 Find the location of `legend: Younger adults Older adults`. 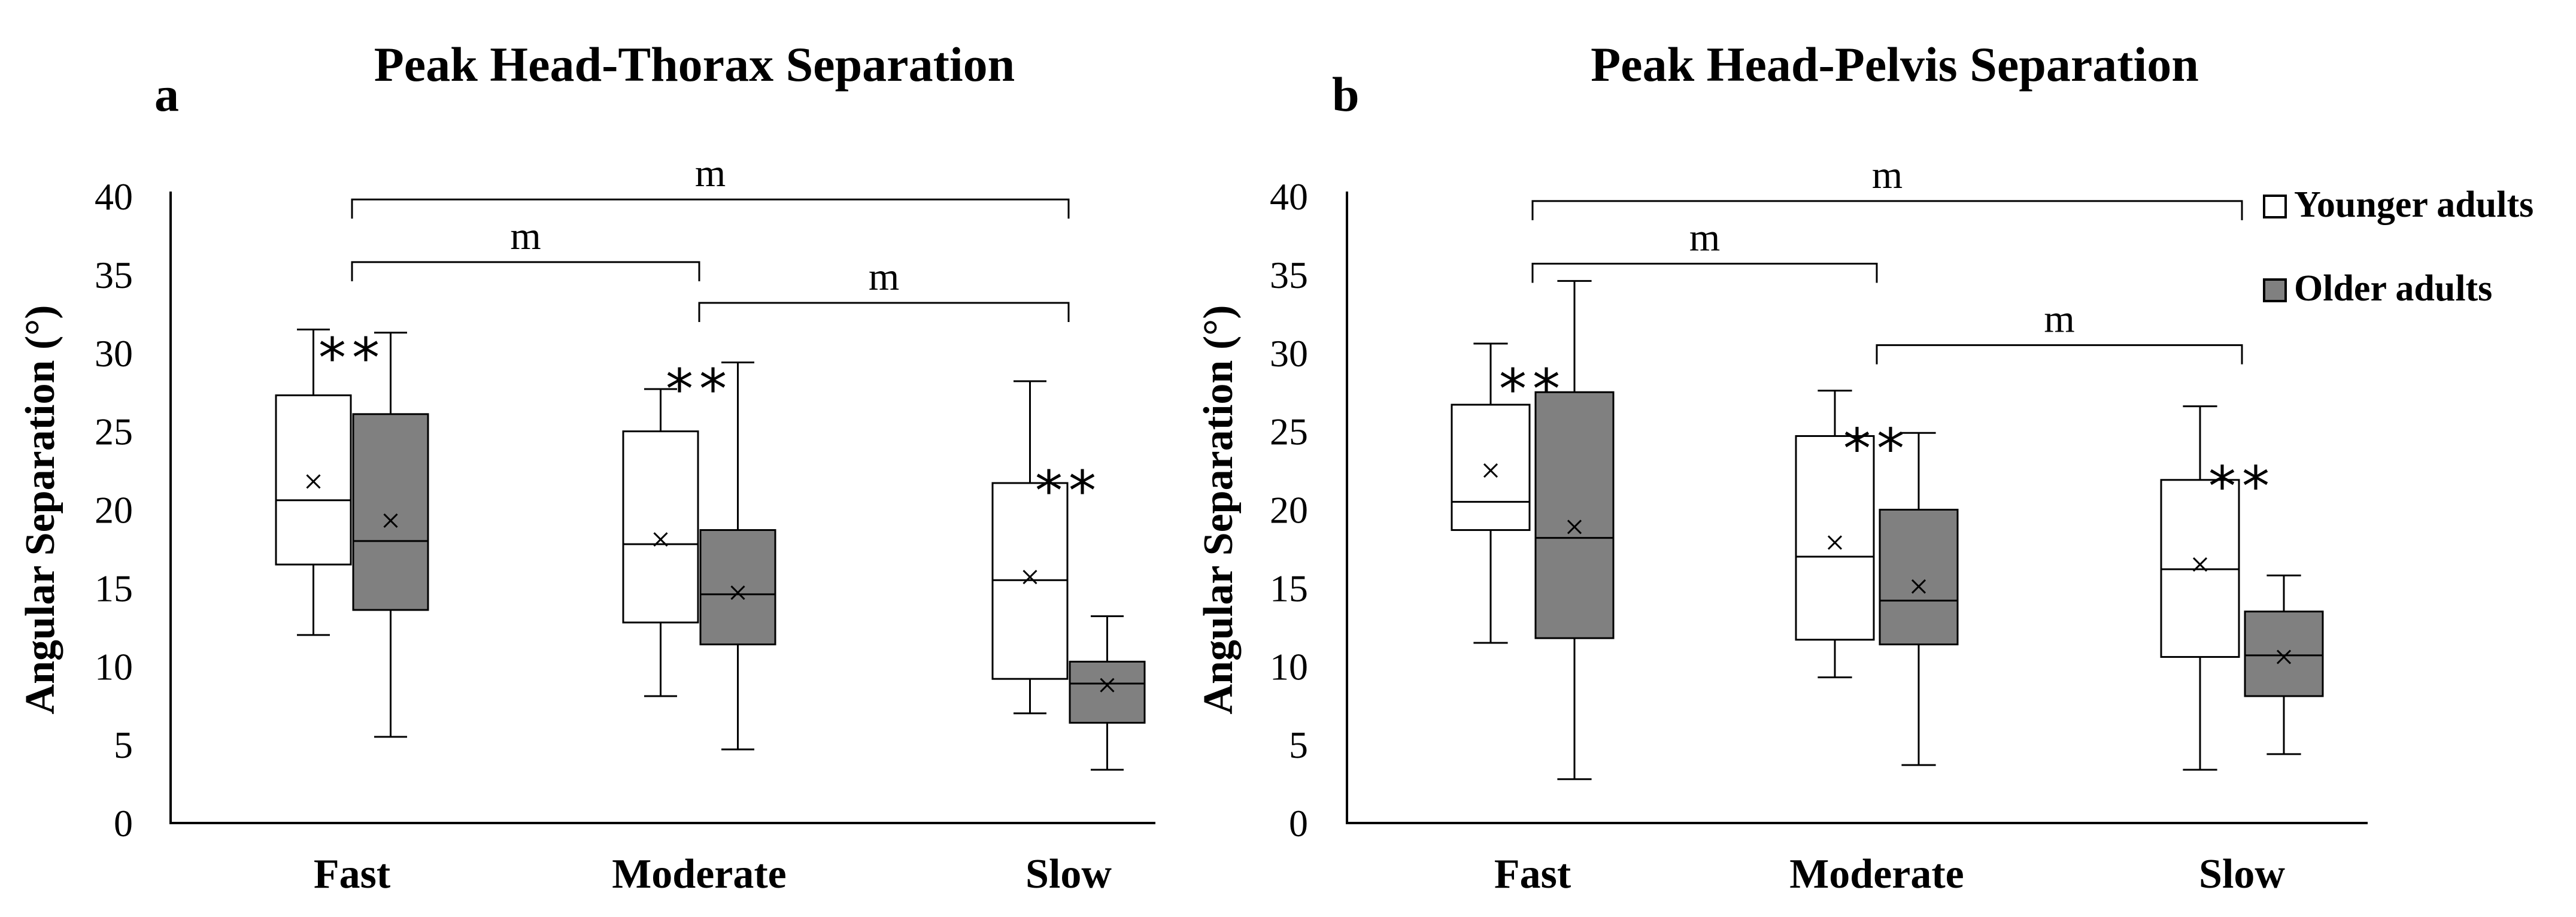

legend: Younger adults Older adults is located at coordinates (2398, 246).